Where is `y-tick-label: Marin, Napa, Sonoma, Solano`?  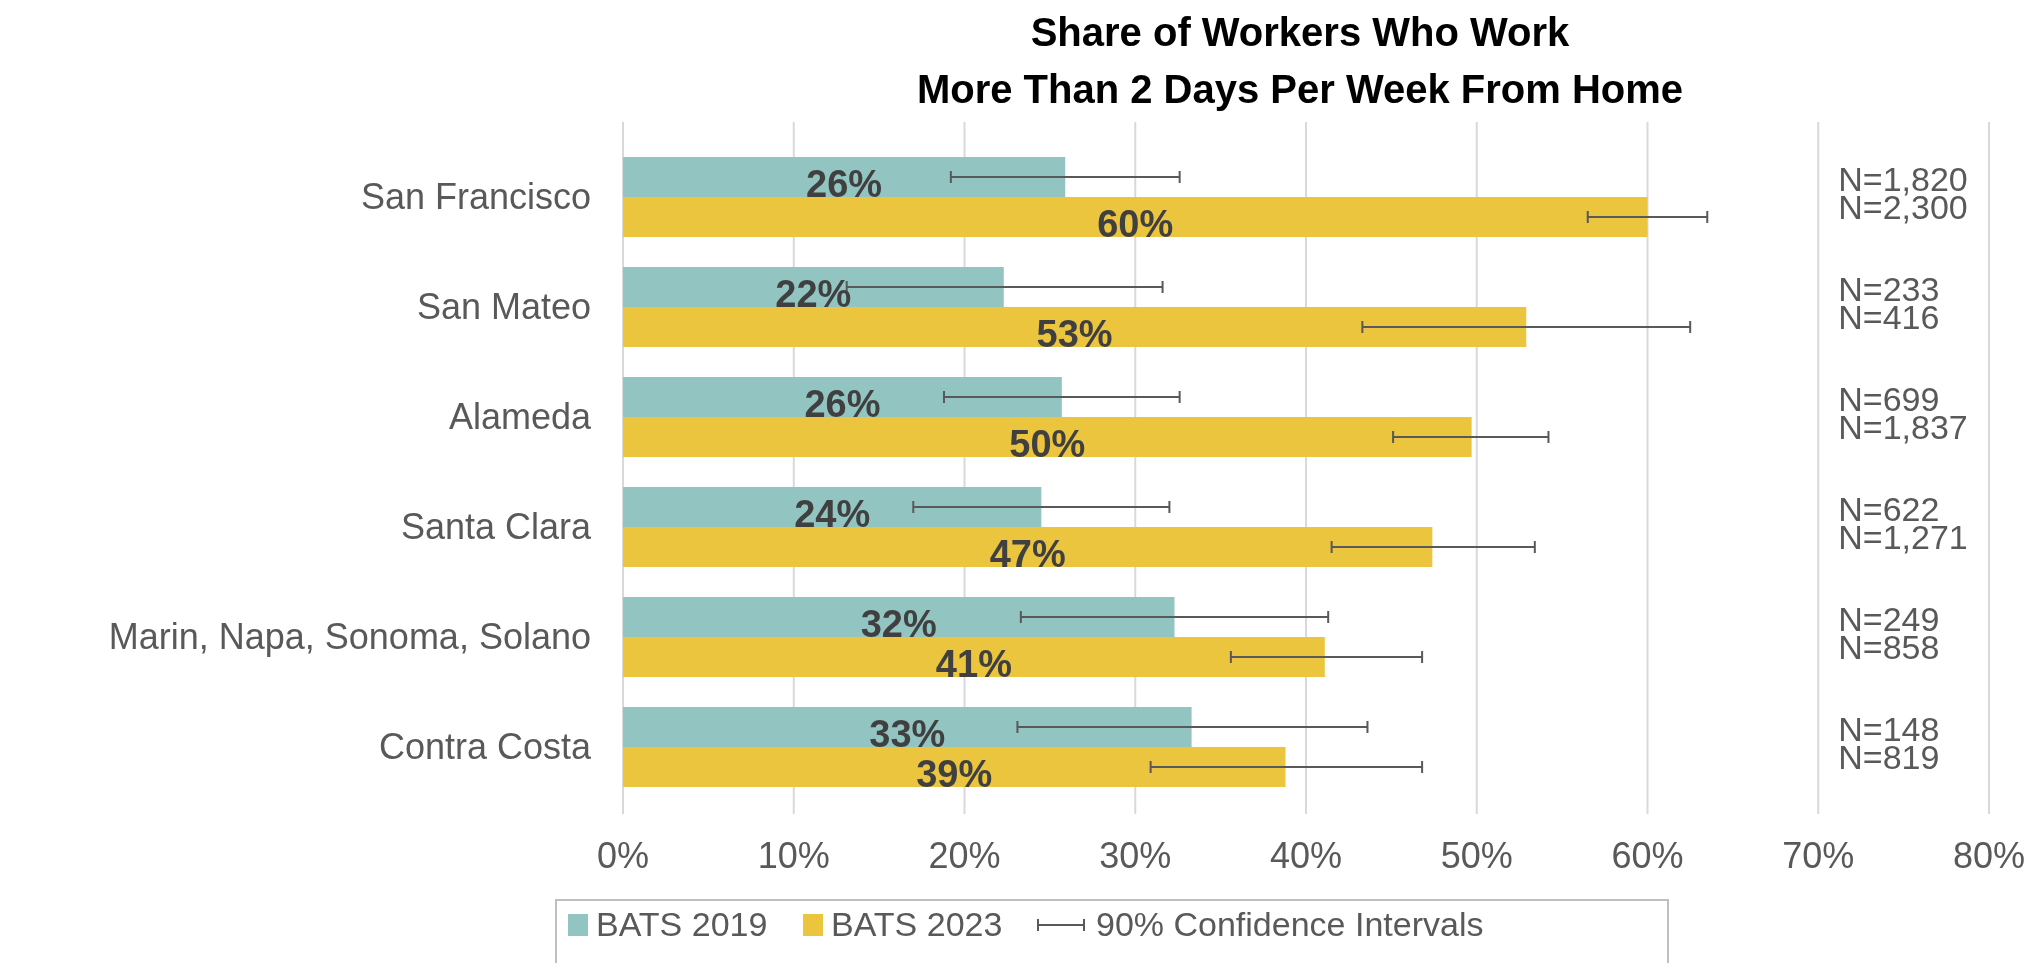
y-tick-label: Marin, Napa, Sonoma, Solano is located at coordinates (349, 636).